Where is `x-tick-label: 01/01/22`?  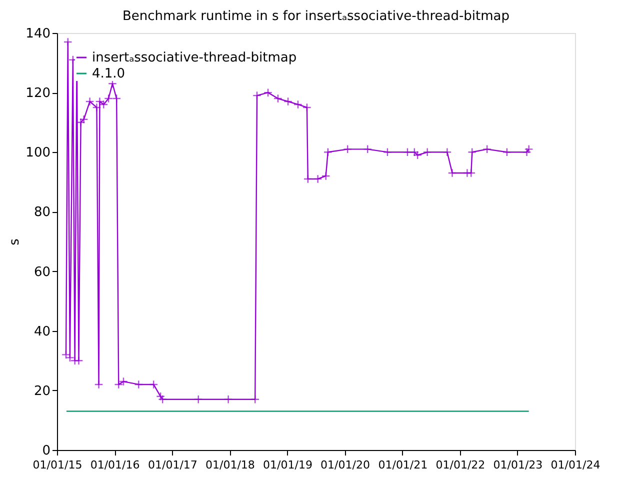
x-tick-label: 01/01/22 is located at coordinates (461, 465).